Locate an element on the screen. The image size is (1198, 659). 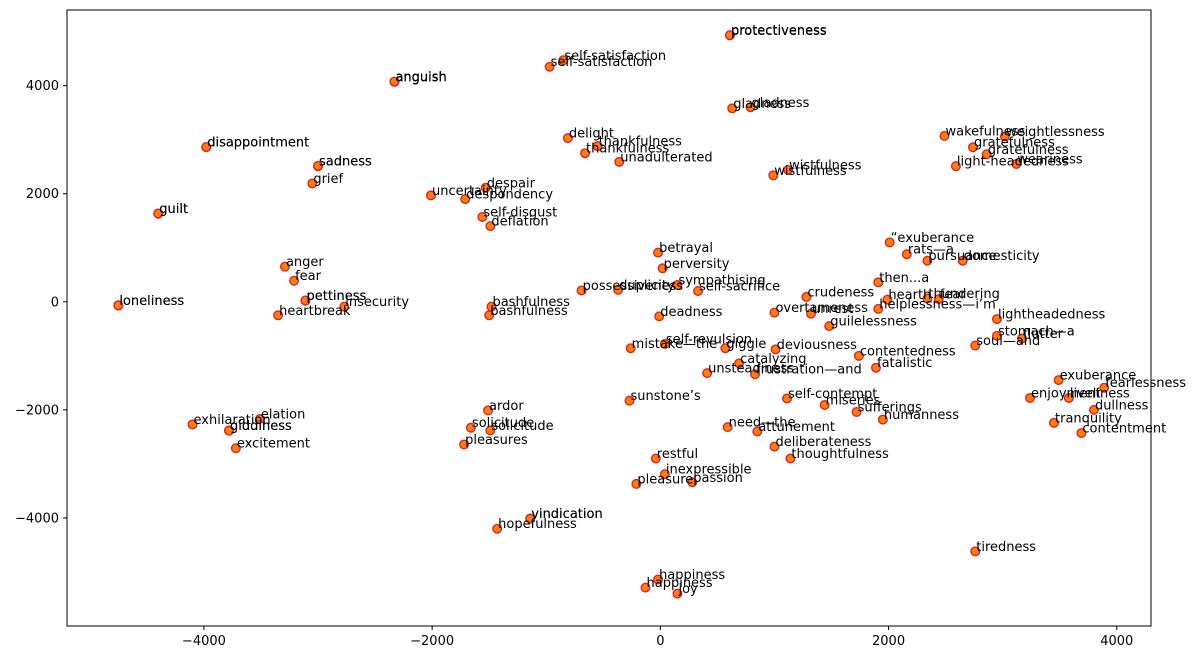
point-label: “exuberance is located at coordinates (932, 238).